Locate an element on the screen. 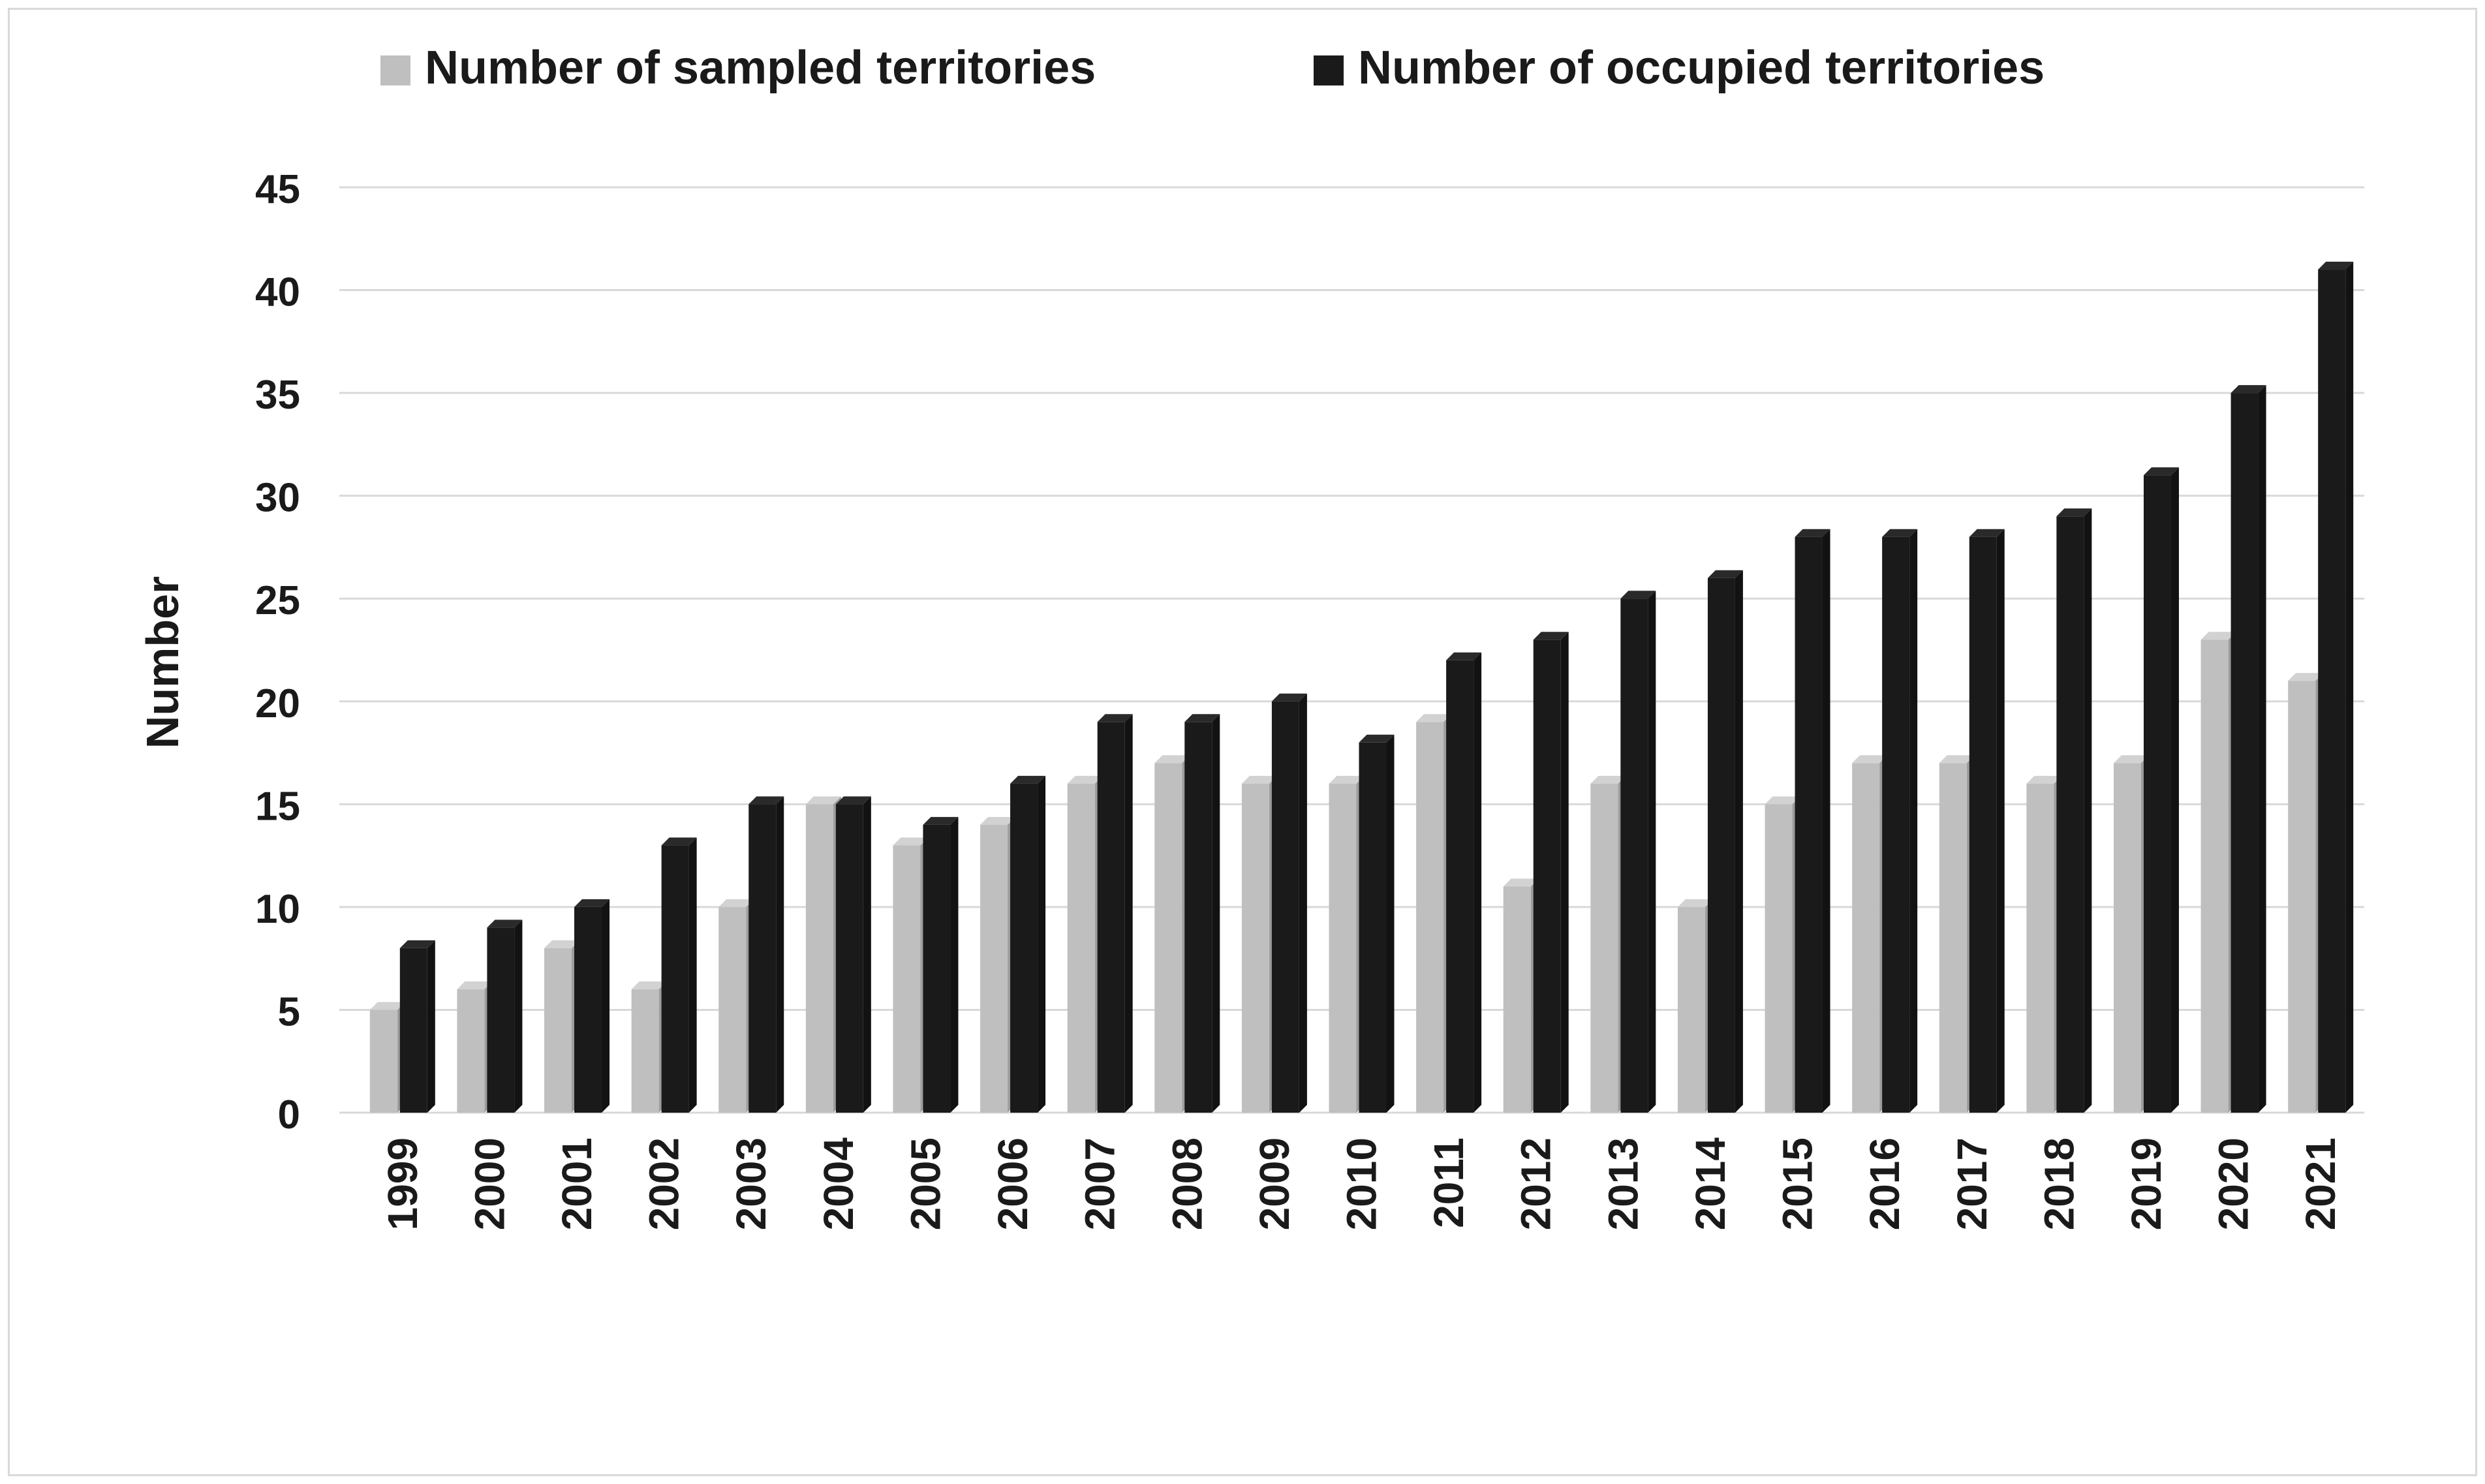 The image size is (2485, 1484). bar-sampled-2000 is located at coordinates (475, 1047).